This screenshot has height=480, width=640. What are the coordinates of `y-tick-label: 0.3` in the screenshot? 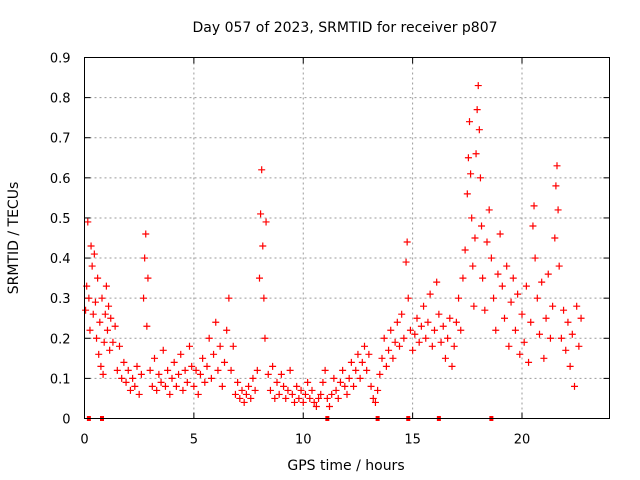 It's located at (60, 299).